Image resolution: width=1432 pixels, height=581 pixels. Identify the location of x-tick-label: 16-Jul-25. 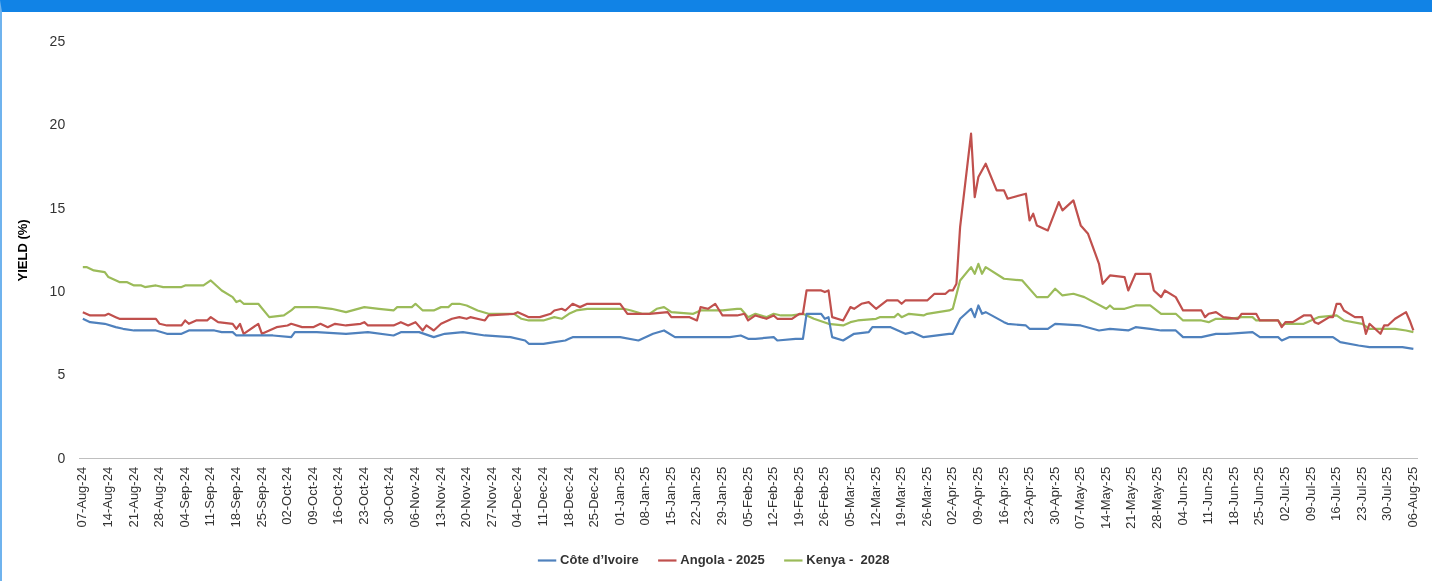
(1336, 494).